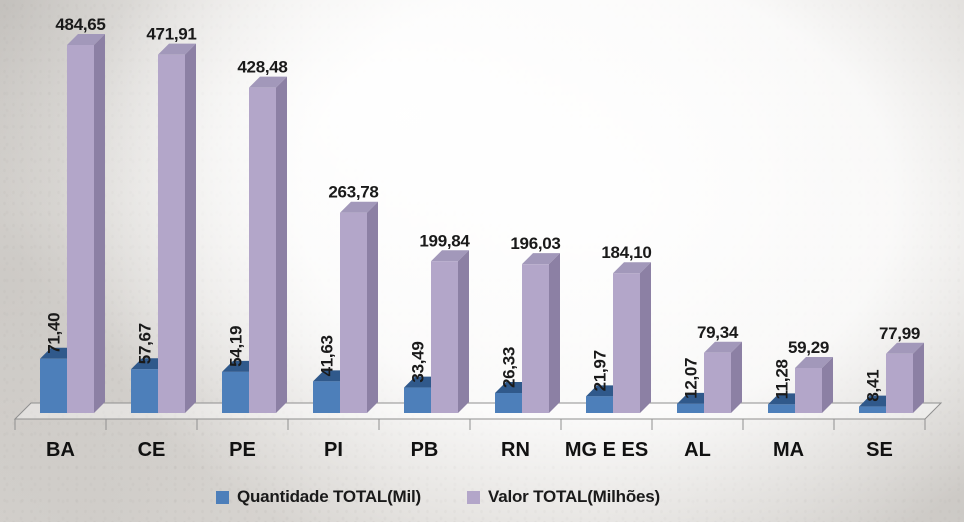 This screenshot has height=522, width=964. I want to click on bar-valor-MG E ES-side, so click(645, 337).